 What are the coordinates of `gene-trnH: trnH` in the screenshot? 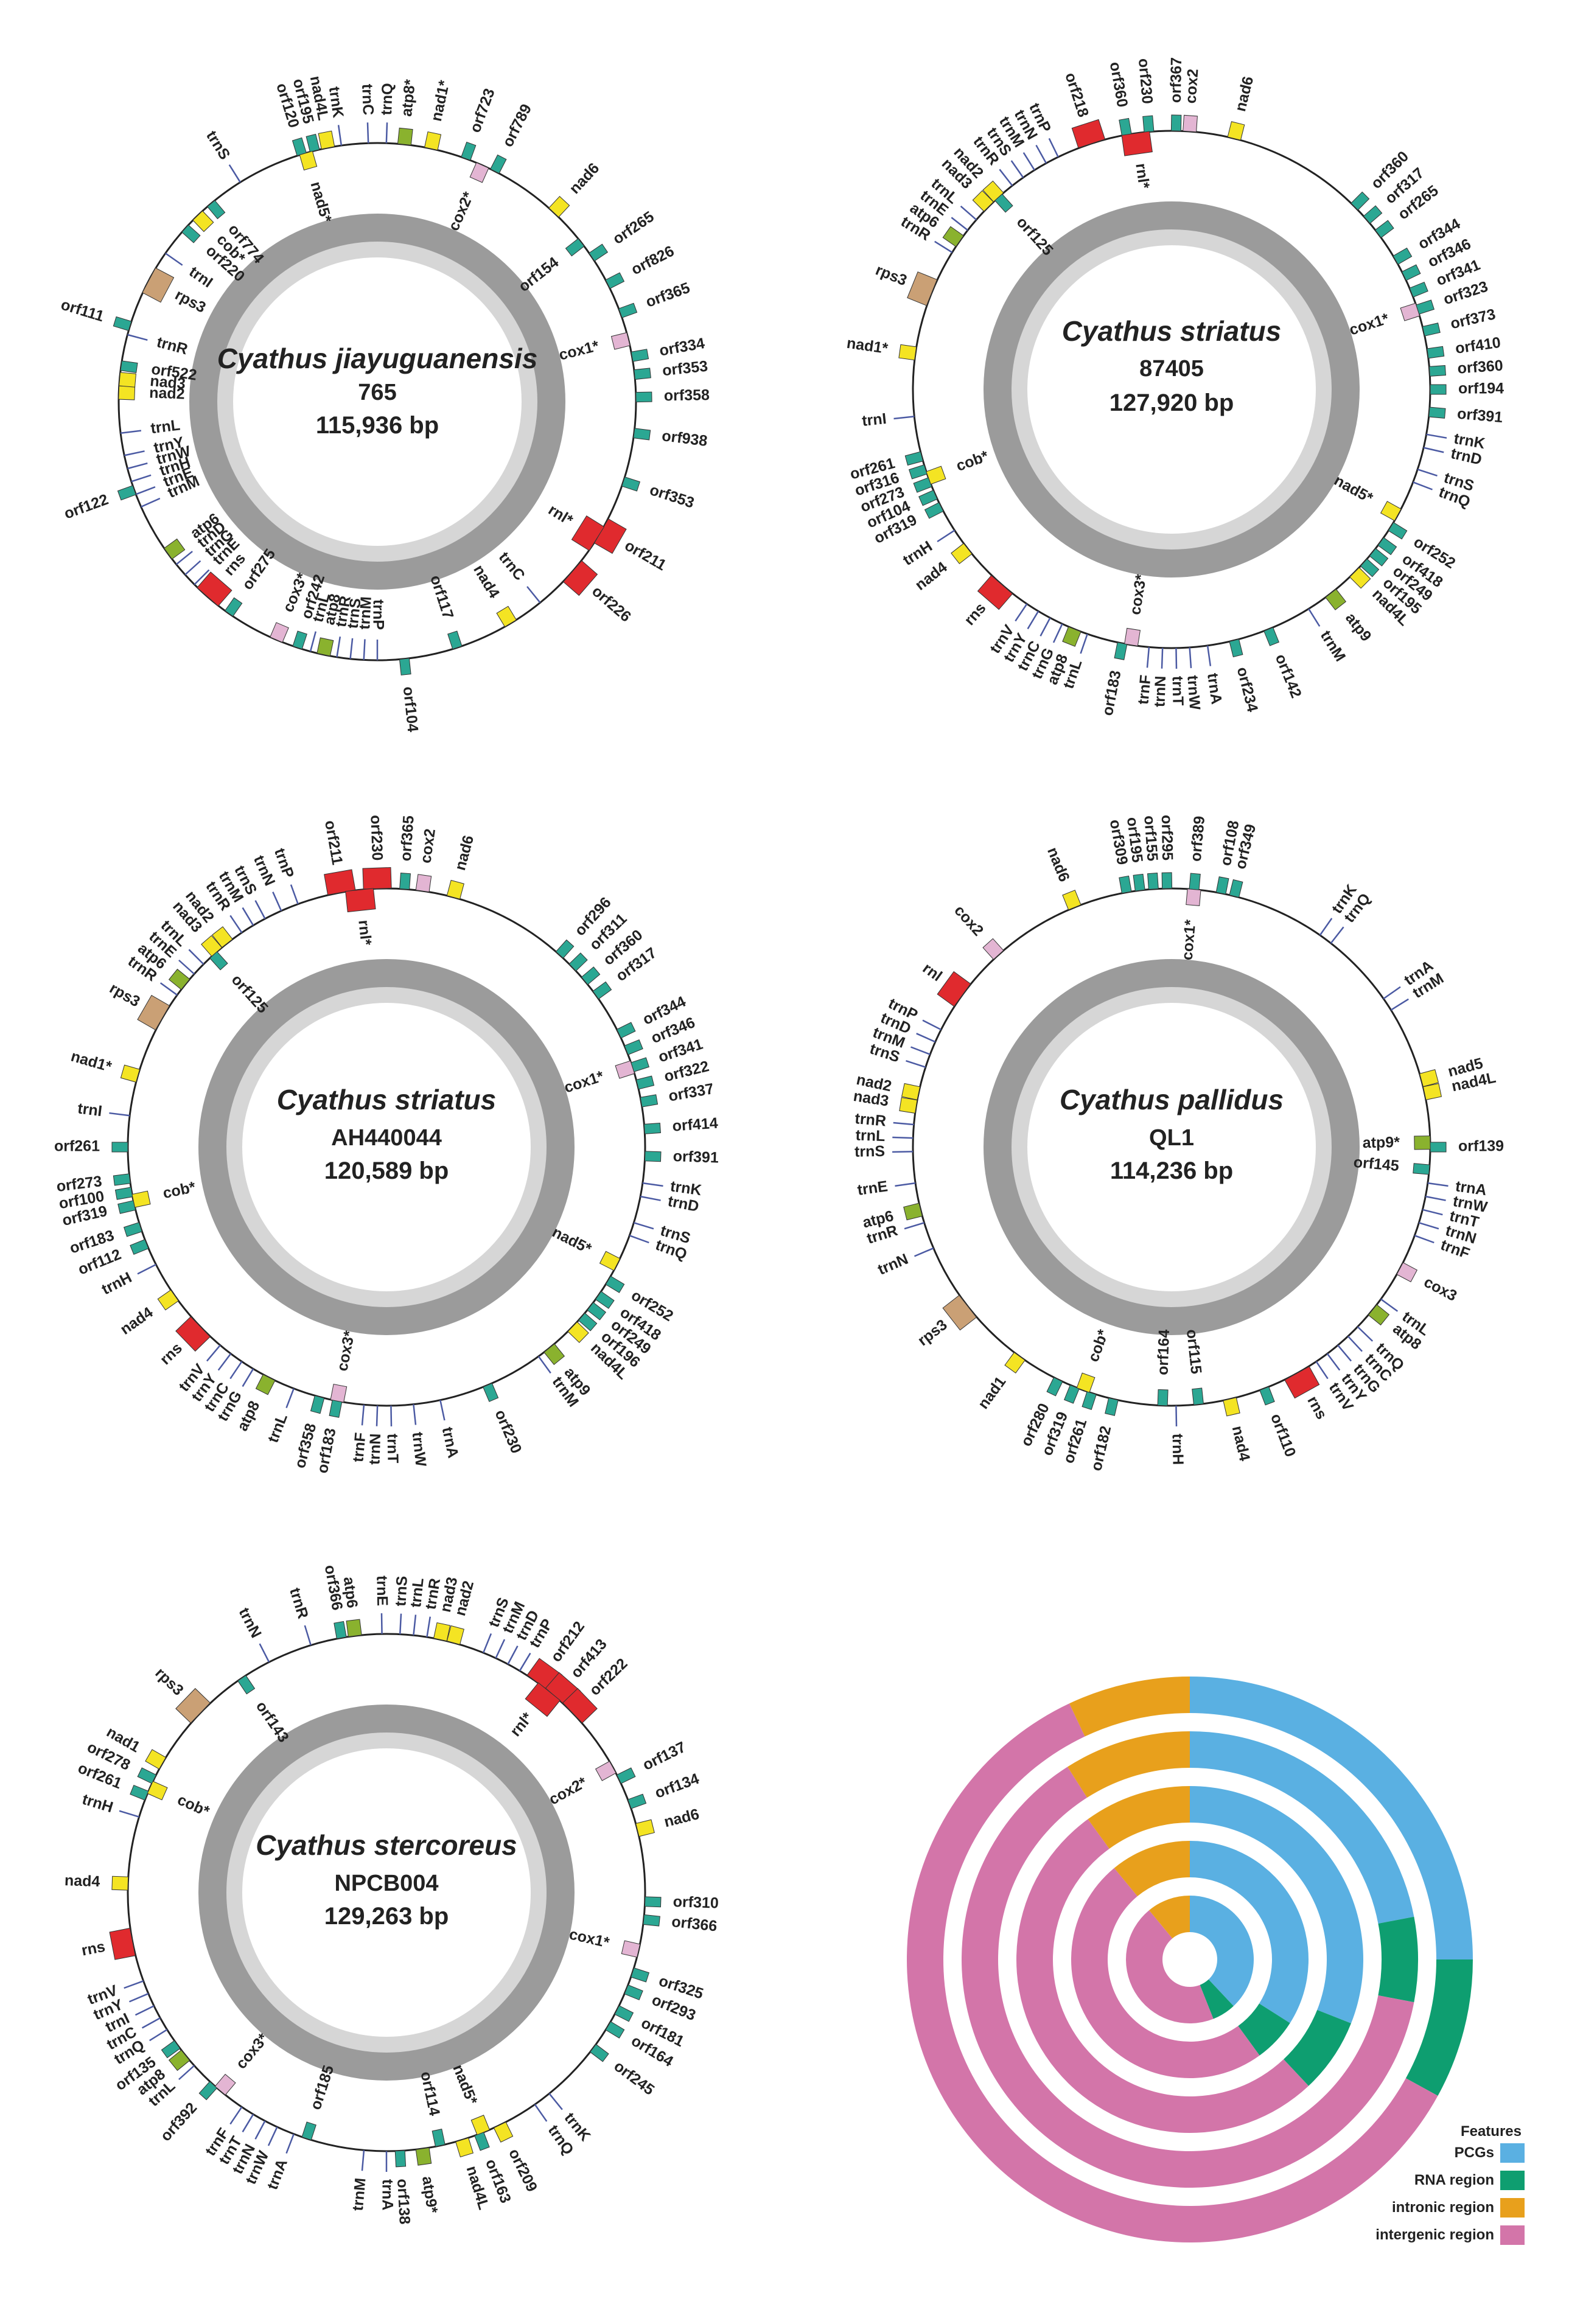 It's located at (928, 549).